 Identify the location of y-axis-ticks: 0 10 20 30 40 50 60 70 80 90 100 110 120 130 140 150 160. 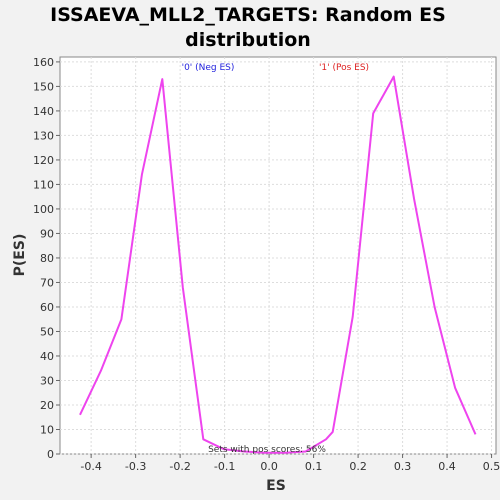
(46, 258).